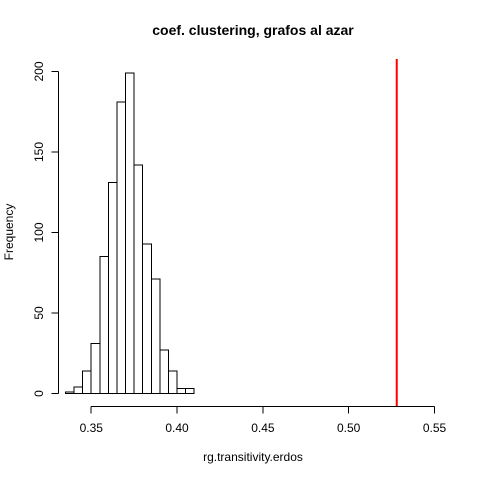 The width and height of the screenshot is (480, 480). Describe the element at coordinates (39, 152) in the screenshot. I see `y-tick-label-4: 150` at that location.